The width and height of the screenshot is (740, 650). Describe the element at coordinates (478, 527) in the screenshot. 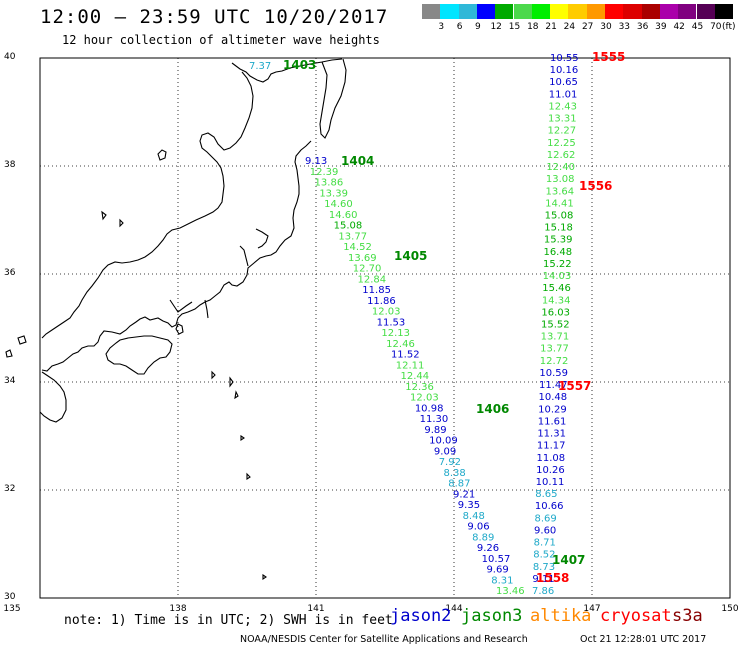

I see `swh-value: 9.06` at that location.